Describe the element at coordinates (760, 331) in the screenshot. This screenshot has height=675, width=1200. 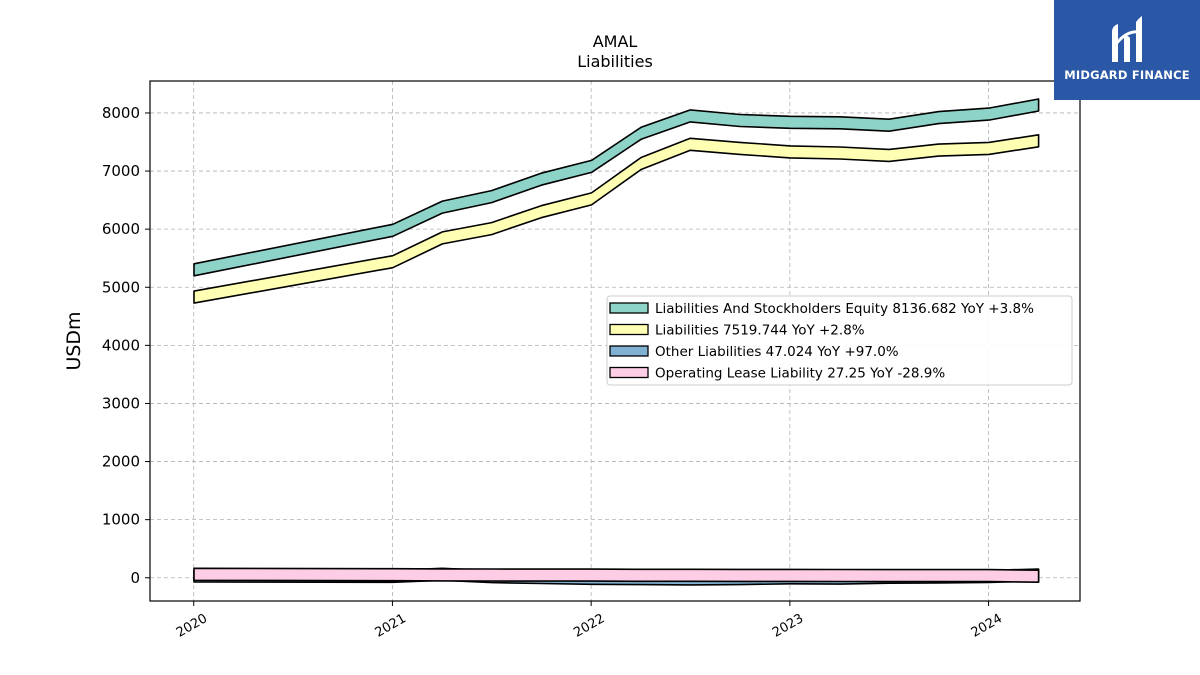
I see `legend-entry: Liabilities 7519.744 YoY +2.8%` at that location.